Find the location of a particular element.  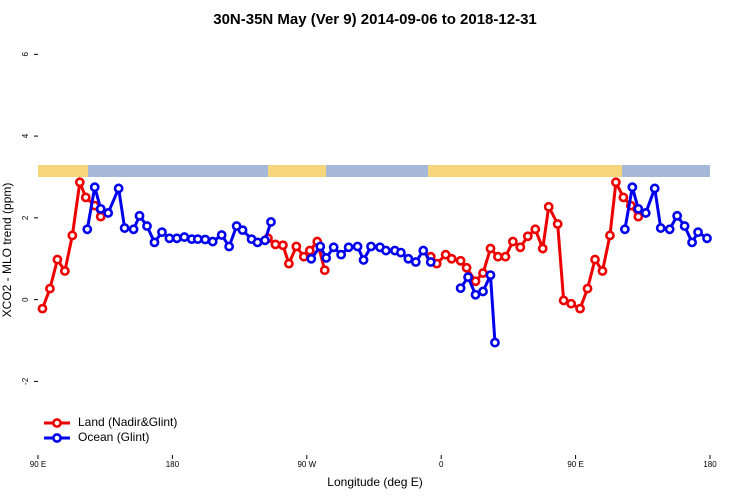

y-axis-label: XCO2 - MLO trend (ppm) is located at coordinates (7, 250).